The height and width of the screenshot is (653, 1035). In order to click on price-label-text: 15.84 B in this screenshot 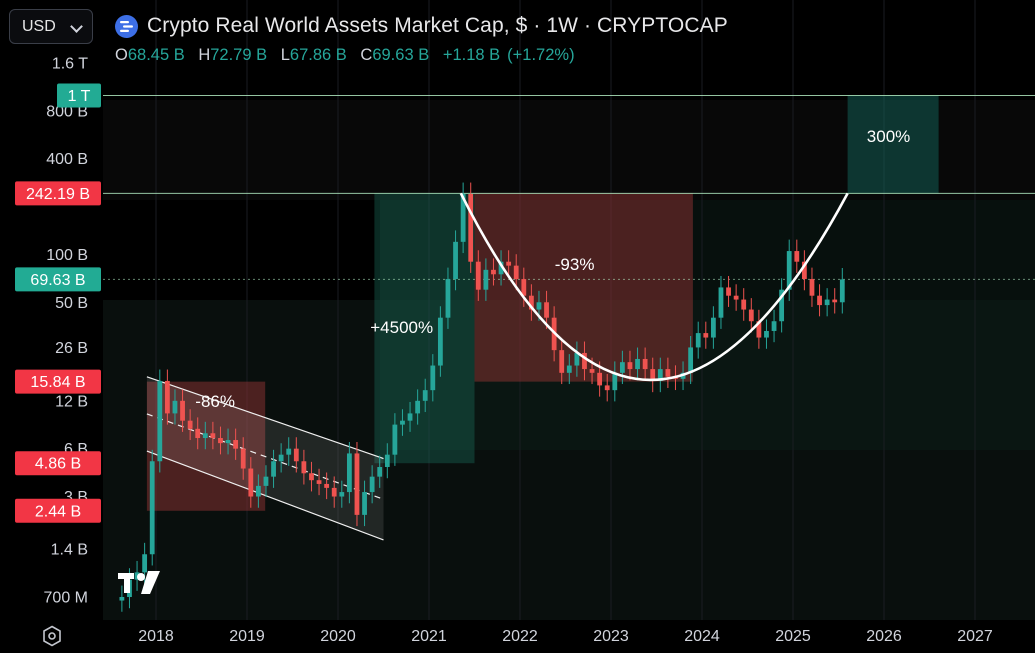, I will do `click(57, 382)`.